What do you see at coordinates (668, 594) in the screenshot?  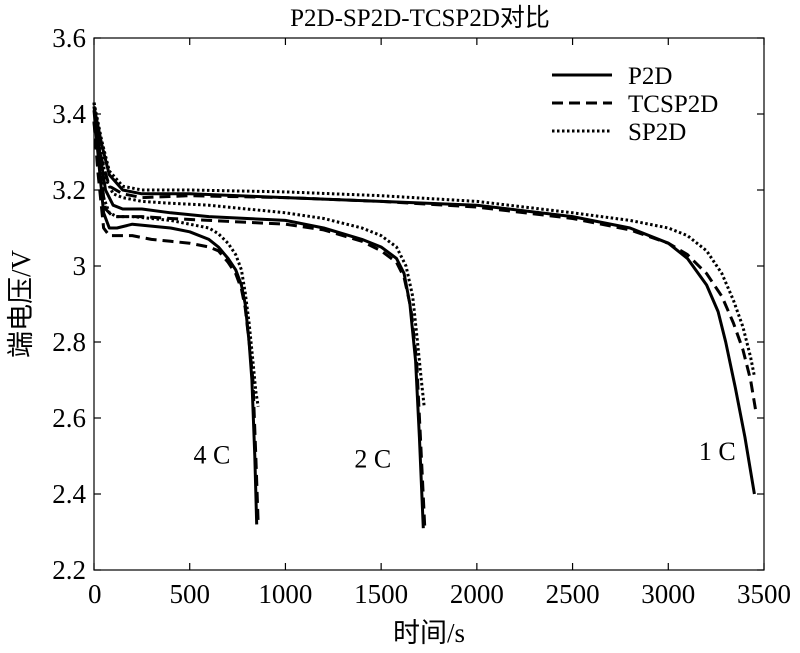 I see `x-tick-label: 3000` at bounding box center [668, 594].